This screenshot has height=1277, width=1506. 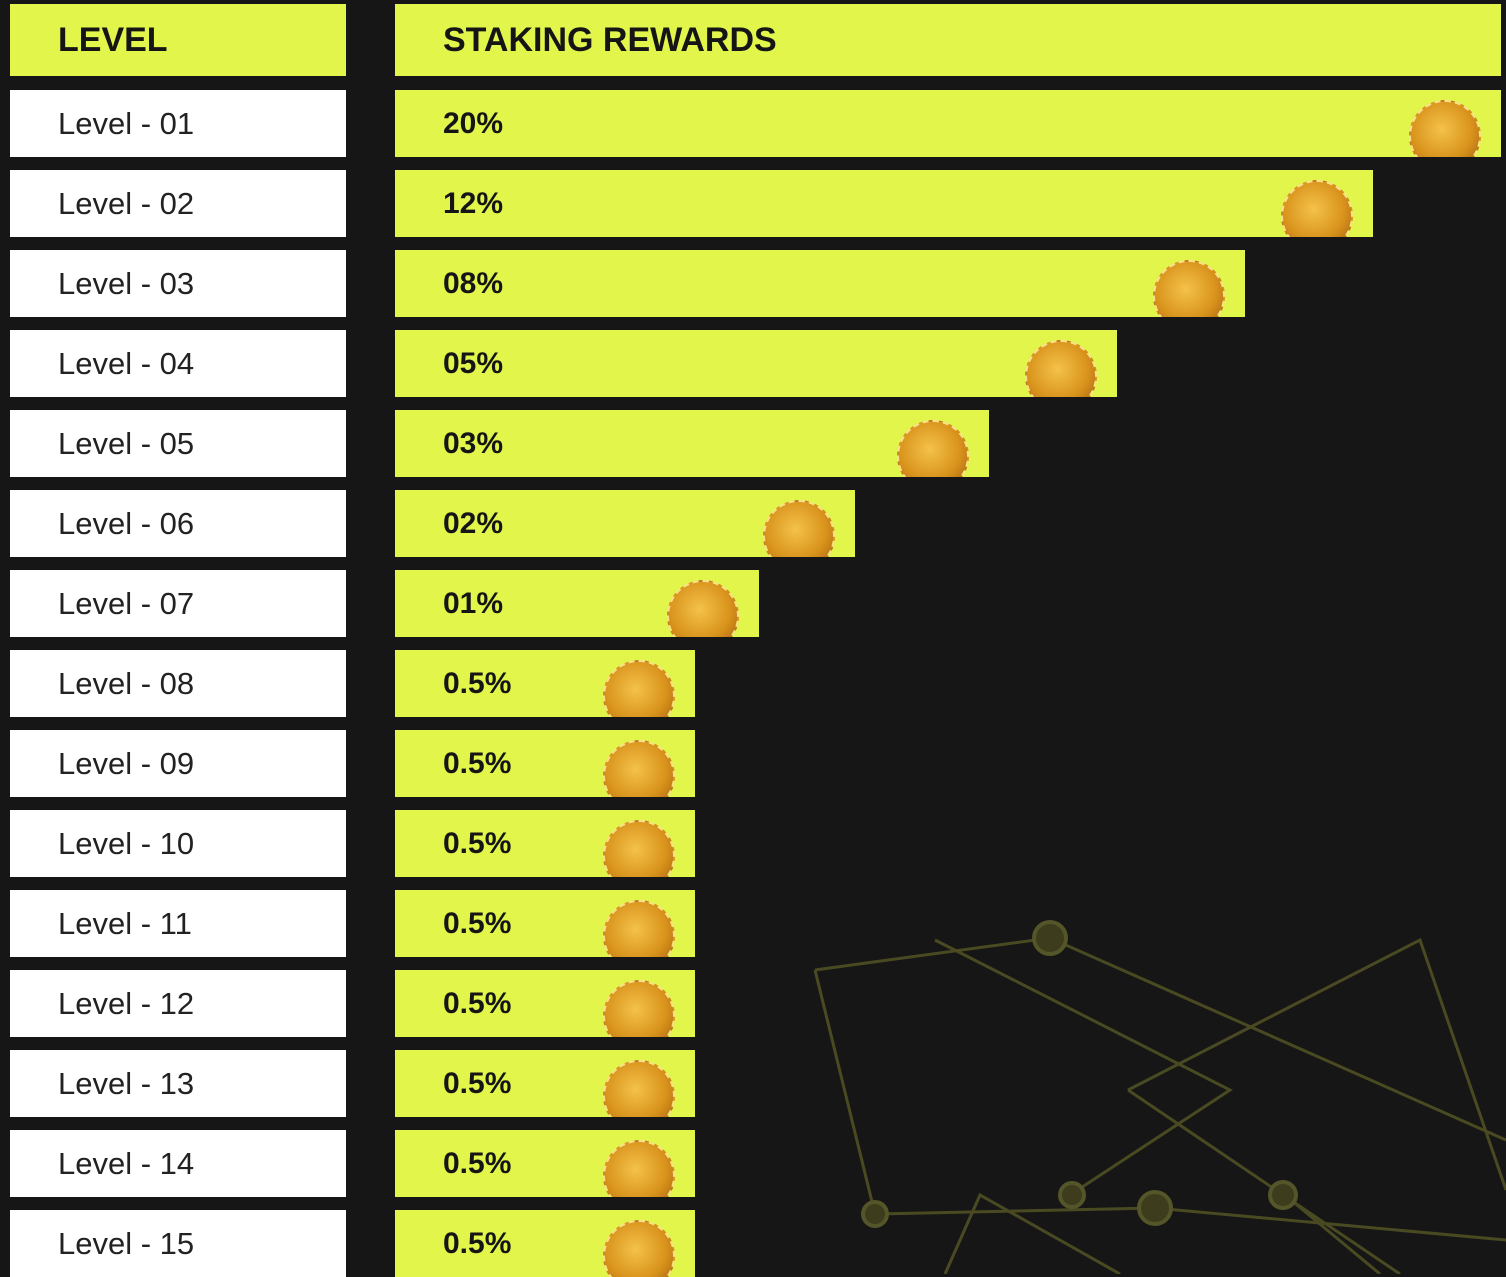 I want to click on level-cell: Level - 02, so click(x=178, y=203).